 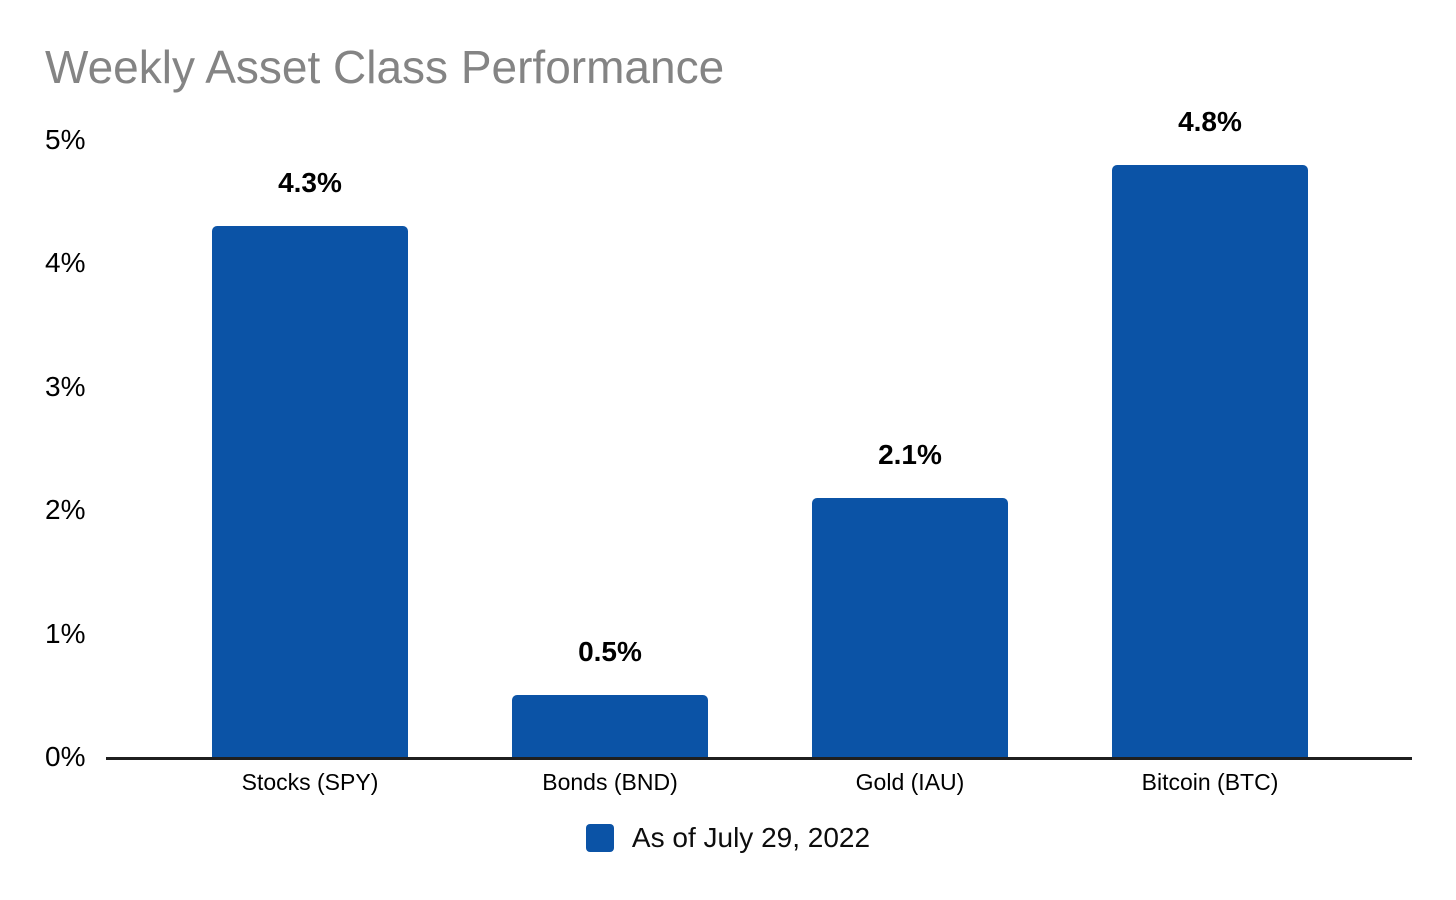 What do you see at coordinates (385, 67) in the screenshot?
I see `chart-title: Weekly Asset Class Performance` at bounding box center [385, 67].